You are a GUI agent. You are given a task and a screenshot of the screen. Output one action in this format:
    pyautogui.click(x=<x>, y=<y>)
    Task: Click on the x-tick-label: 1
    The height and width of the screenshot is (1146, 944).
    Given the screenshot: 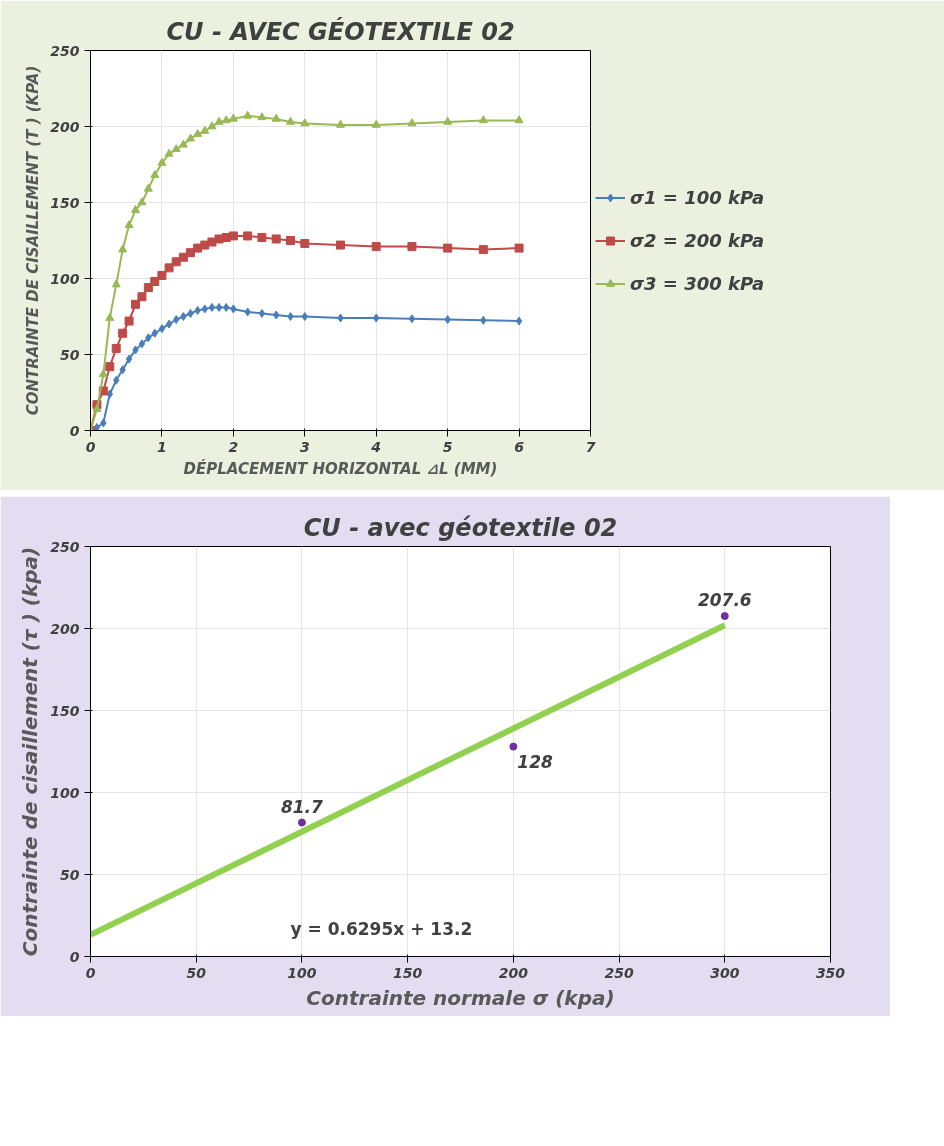 What is the action you would take?
    pyautogui.click(x=162, y=446)
    